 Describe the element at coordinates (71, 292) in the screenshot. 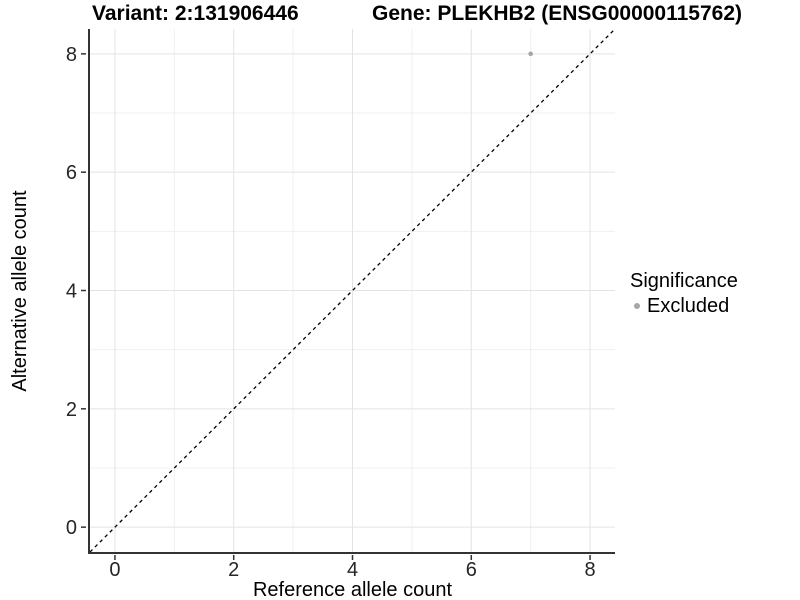

I see `y-tick-label: 4` at that location.